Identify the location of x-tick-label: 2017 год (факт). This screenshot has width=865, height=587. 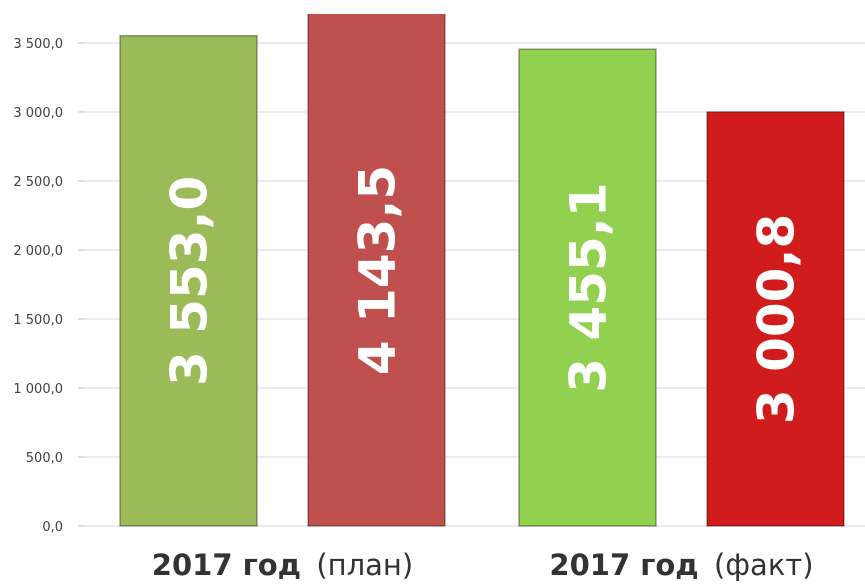
(681, 565).